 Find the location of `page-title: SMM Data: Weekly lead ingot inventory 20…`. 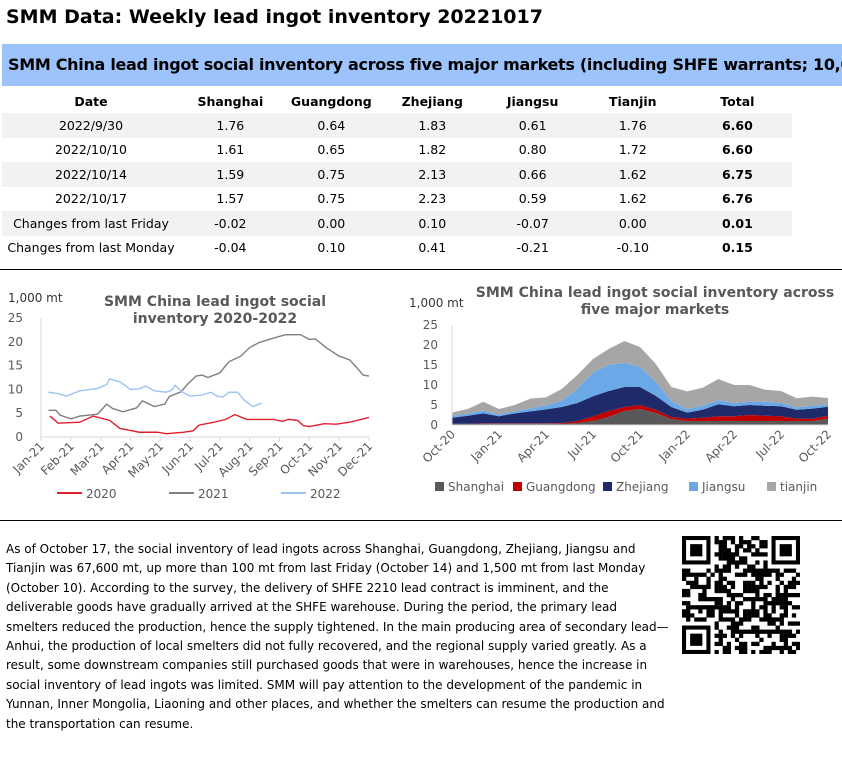

page-title: SMM Data: Weekly lead ingot inventory 20… is located at coordinates (274, 17).